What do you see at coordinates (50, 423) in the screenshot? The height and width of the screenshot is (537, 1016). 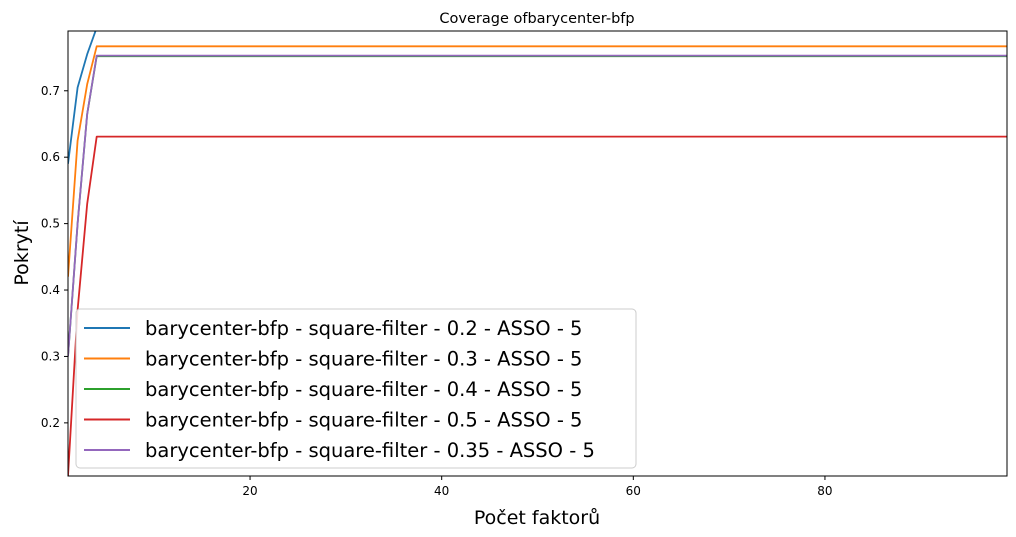 I see `y-tick-label: 0.2` at bounding box center [50, 423].